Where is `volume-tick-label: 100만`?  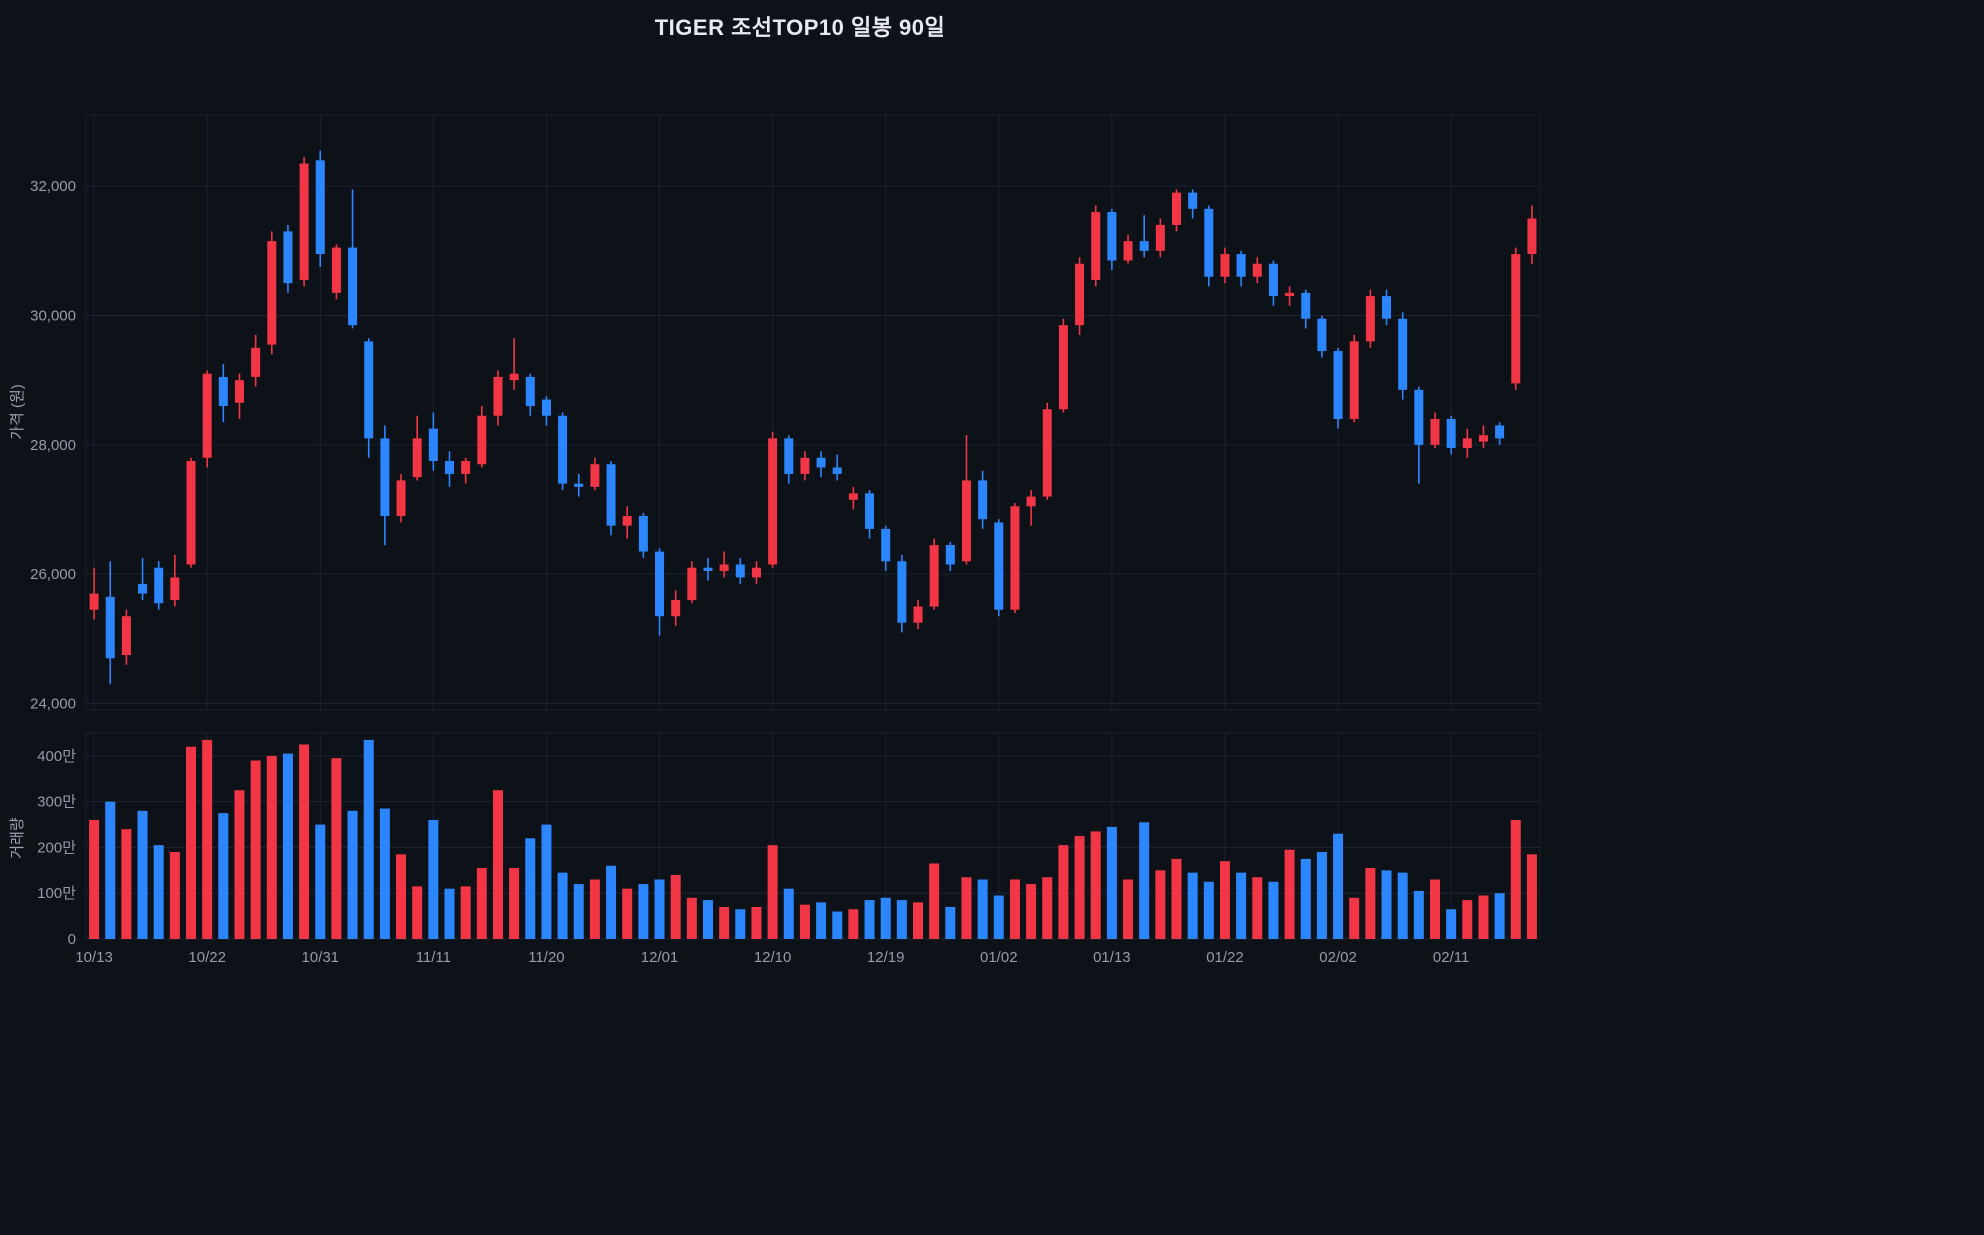
volume-tick-label: 100만 is located at coordinates (56, 893).